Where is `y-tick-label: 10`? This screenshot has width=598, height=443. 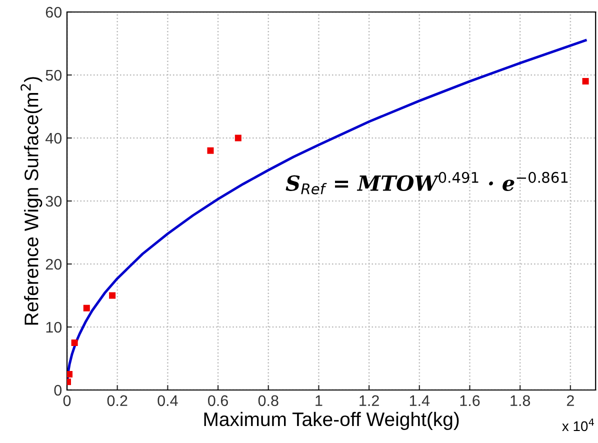 y-tick-label: 10 is located at coordinates (54, 327).